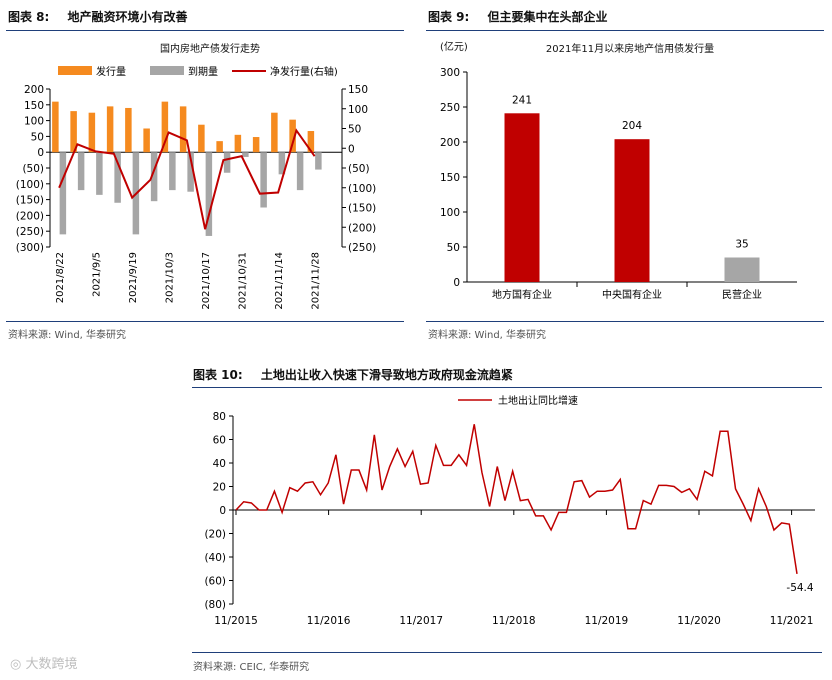 The width and height of the screenshot is (832, 680). What do you see at coordinates (30, 248) in the screenshot?
I see `fig8-left-tick-label: (300)` at bounding box center [30, 248].